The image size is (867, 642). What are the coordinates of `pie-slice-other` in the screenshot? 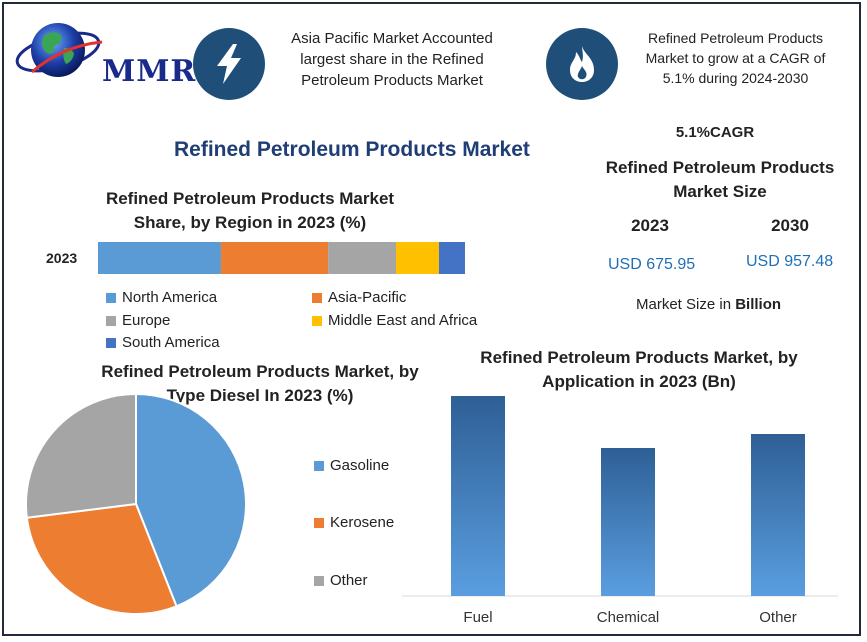 It's located at (81, 456).